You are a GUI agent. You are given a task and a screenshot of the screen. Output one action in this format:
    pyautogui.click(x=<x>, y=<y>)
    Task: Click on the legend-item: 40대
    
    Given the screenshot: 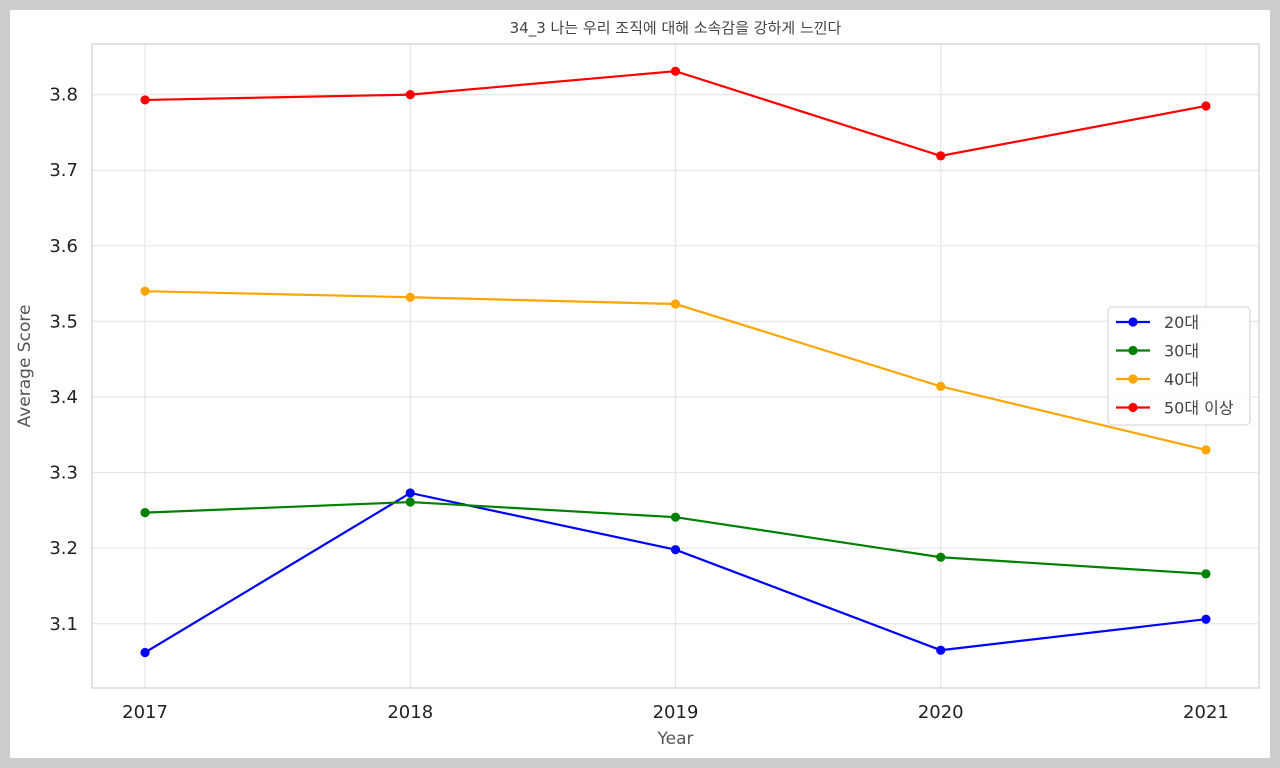 What is the action you would take?
    pyautogui.click(x=1157, y=379)
    